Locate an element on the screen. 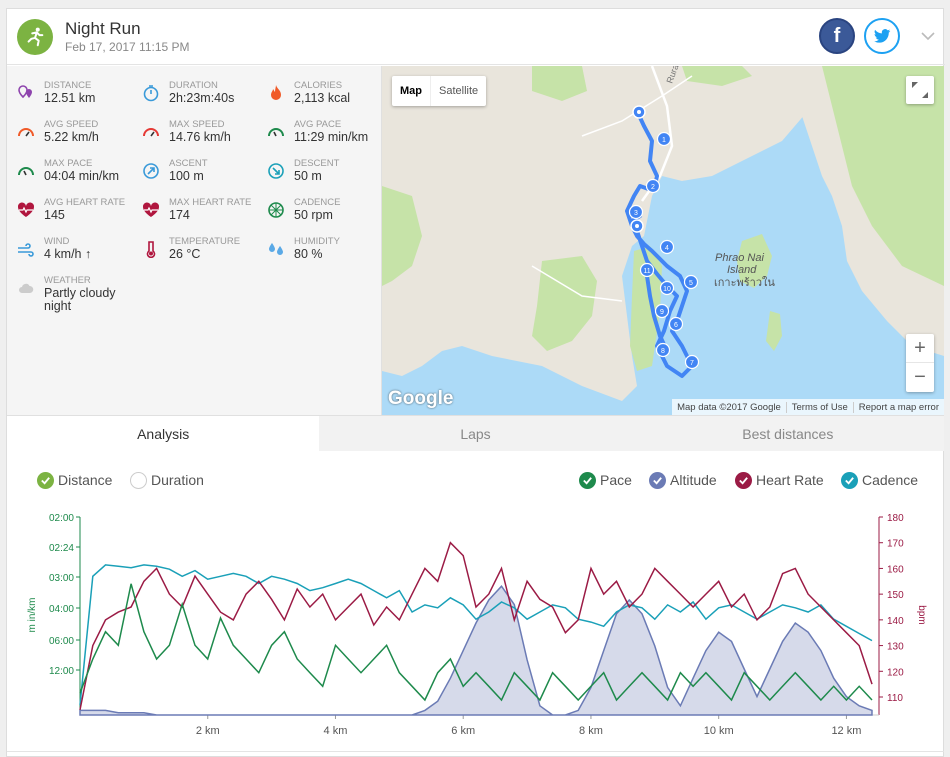 The image size is (950, 757). card-footer is located at coordinates (475, 754).